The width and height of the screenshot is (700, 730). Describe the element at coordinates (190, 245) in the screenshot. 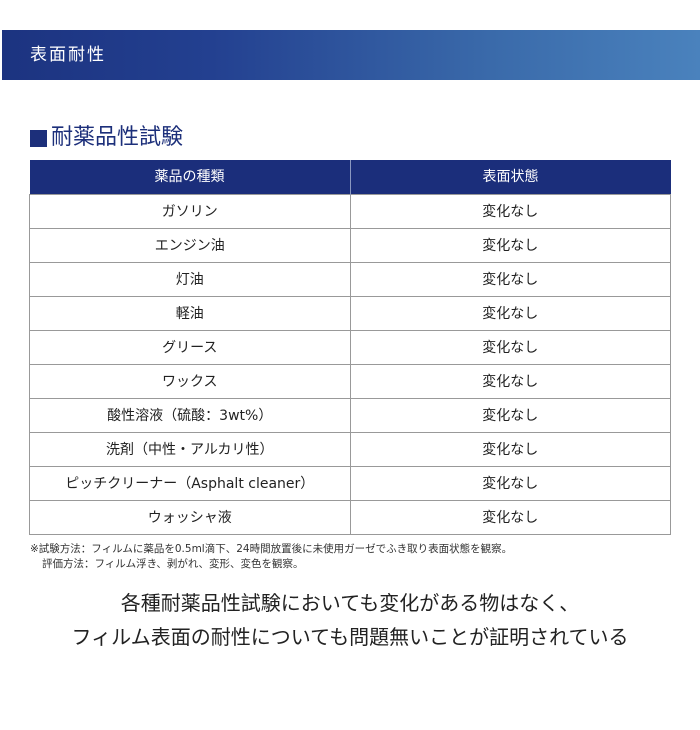

I see `chemical-cell: エンジン油` at that location.